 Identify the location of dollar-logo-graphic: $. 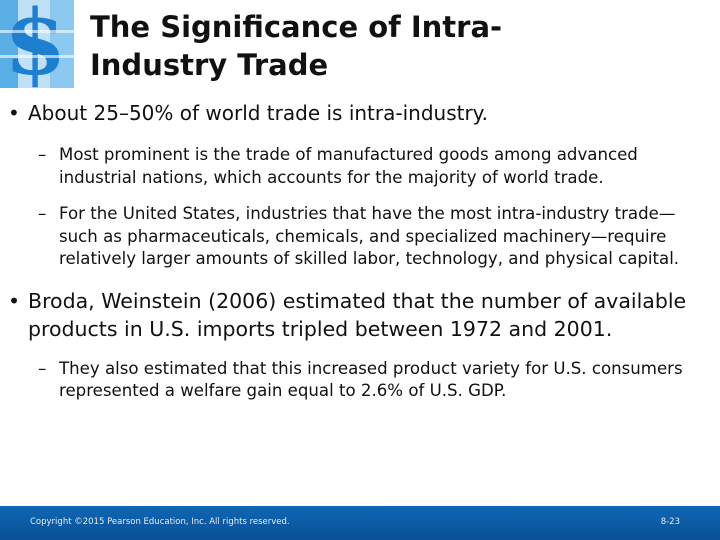
(37, 44).